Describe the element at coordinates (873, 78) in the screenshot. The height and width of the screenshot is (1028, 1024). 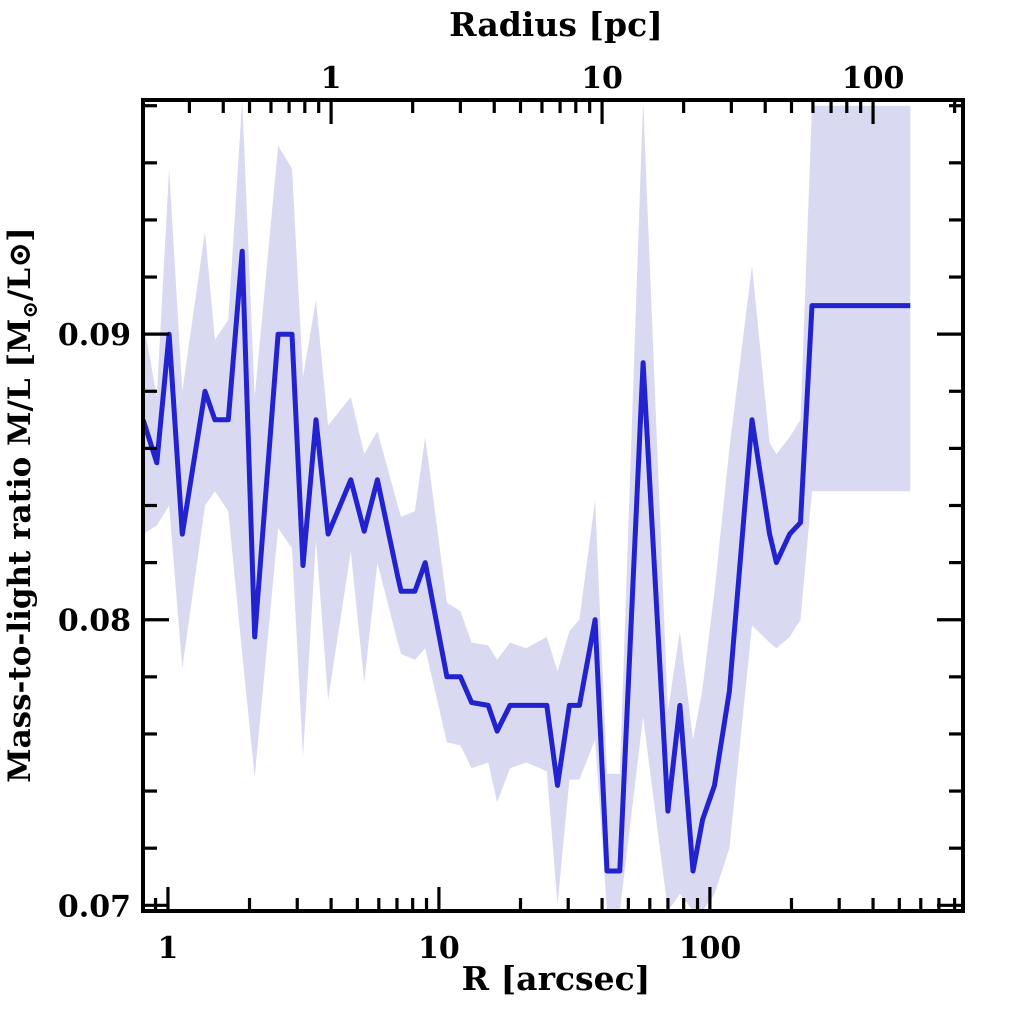
I see `x-top-tick-label: 100` at that location.